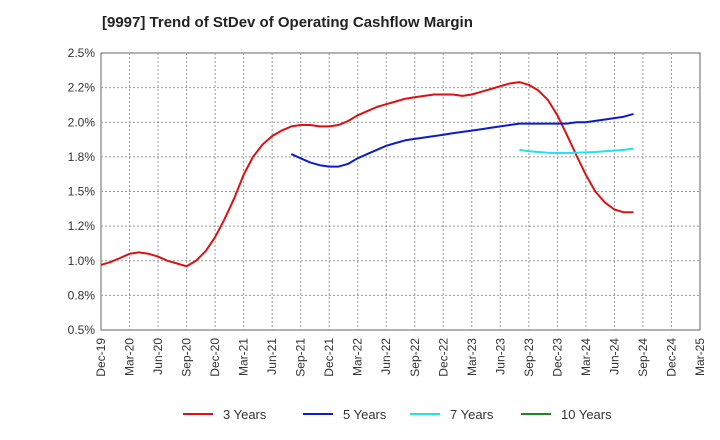  Describe the element at coordinates (245, 414) in the screenshot. I see `legend-label: 3 Years` at that location.